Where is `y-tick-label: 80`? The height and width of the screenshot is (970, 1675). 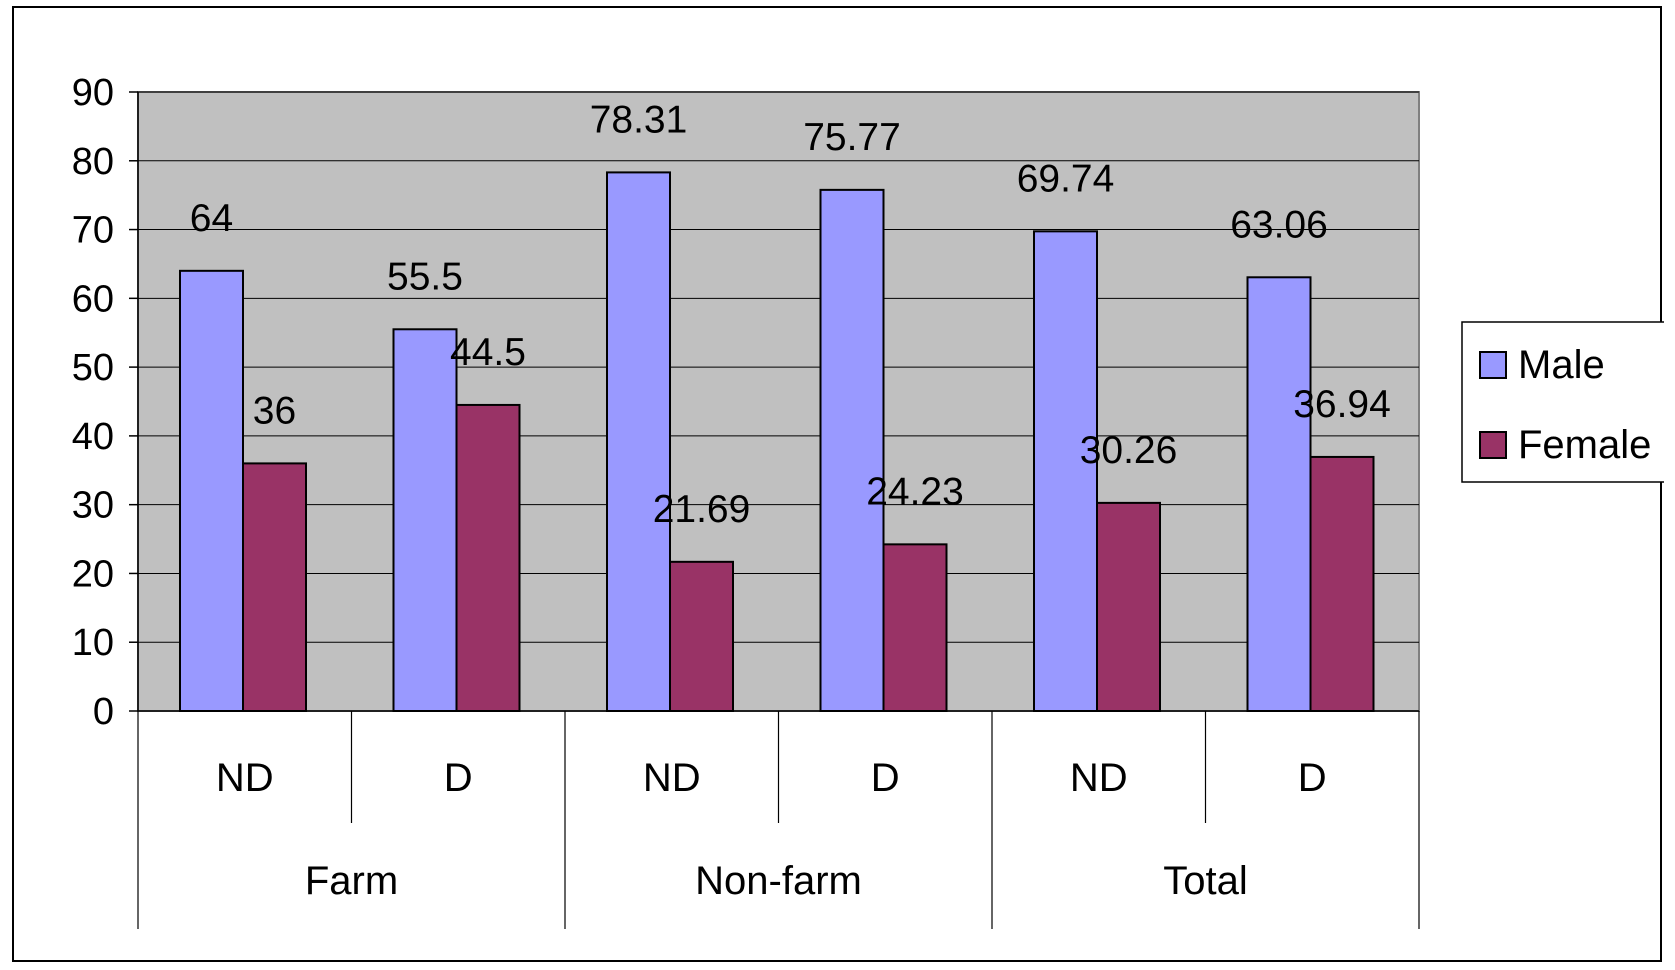
y-tick-label: 80 is located at coordinates (93, 162).